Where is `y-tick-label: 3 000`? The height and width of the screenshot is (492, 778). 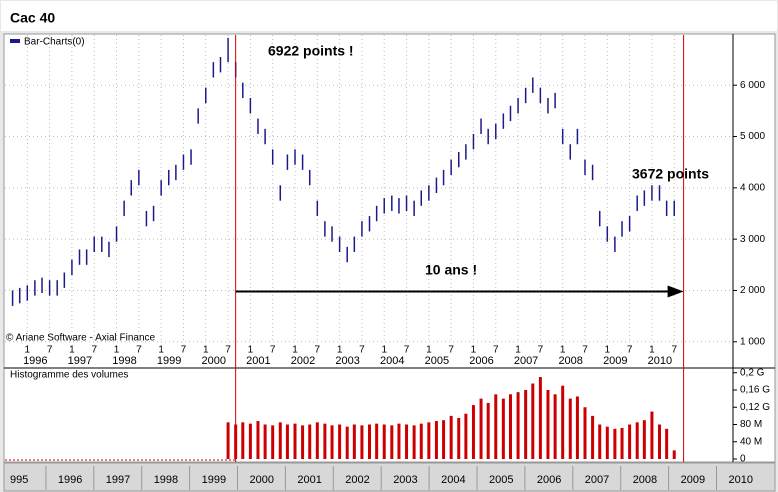
y-tick-label: 3 000 is located at coordinates (752, 239).